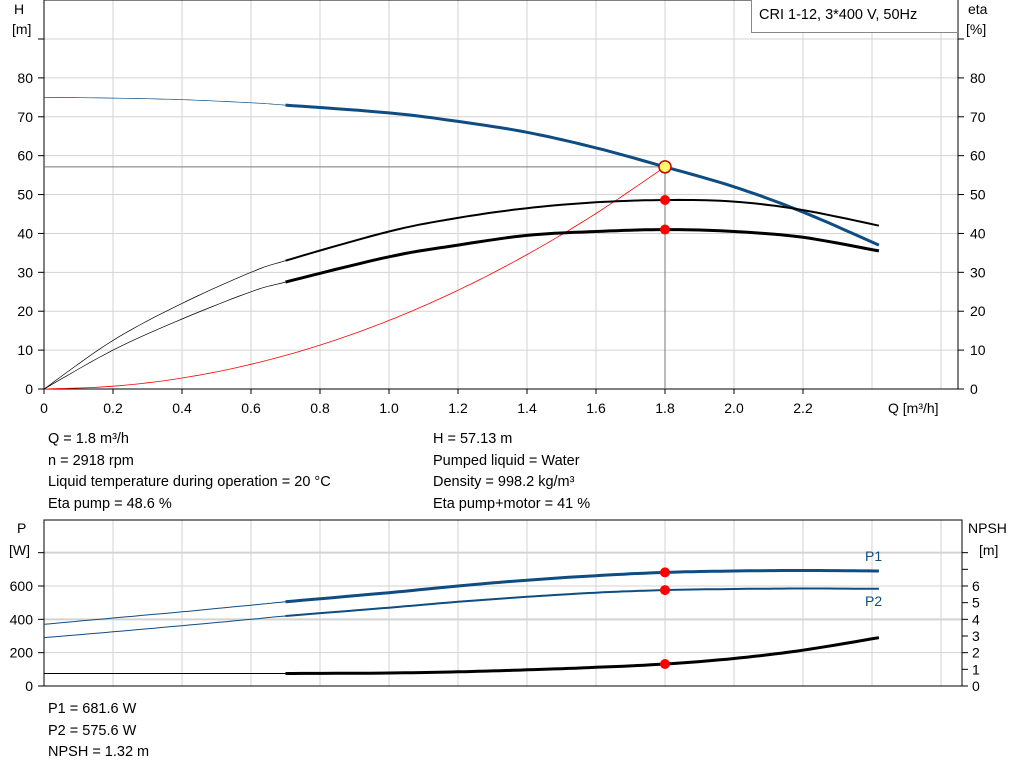 The height and width of the screenshot is (781, 1024). I want to click on info-flow: Q = 1.8 m³/h, so click(88, 439).